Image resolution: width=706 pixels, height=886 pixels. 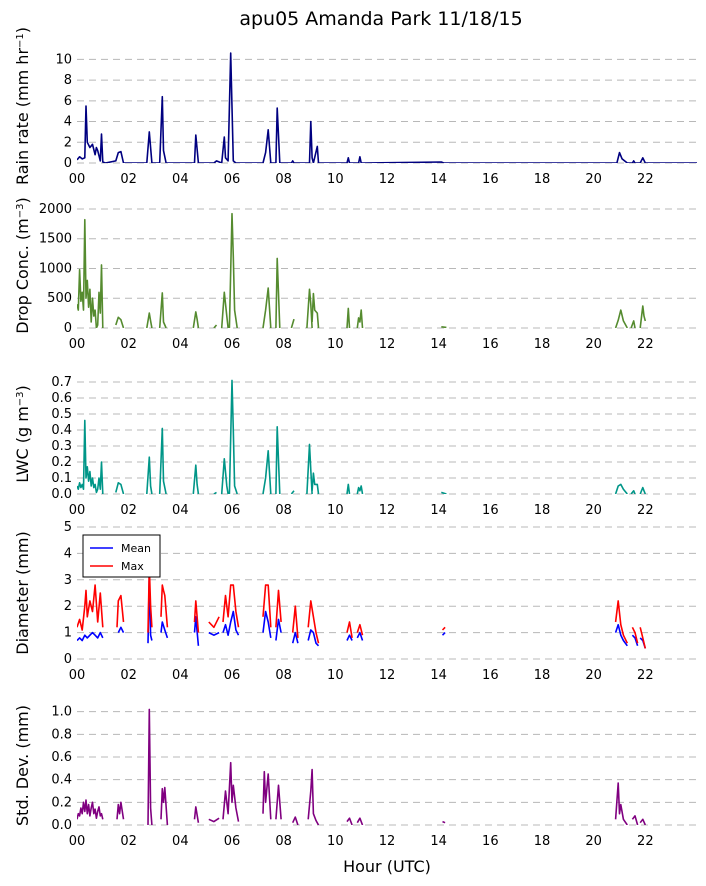 What do you see at coordinates (335, 344) in the screenshot?
I see `x-tick-label: 10` at bounding box center [335, 344].